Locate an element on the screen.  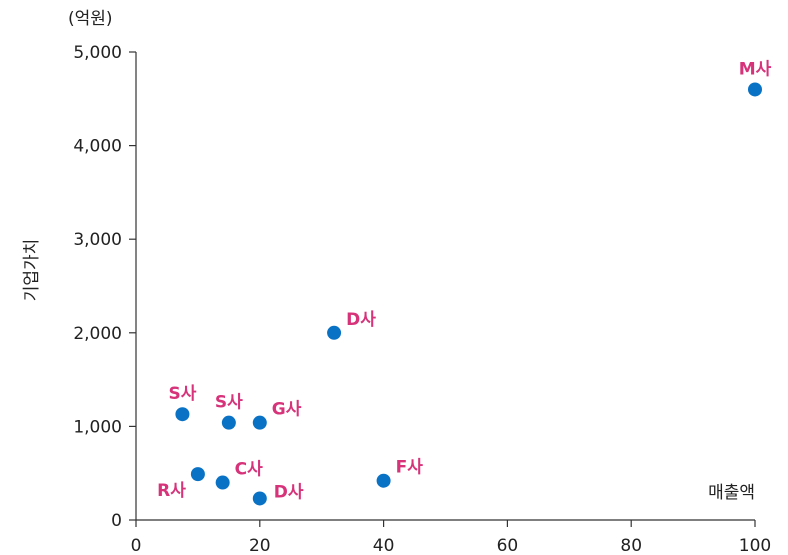
x-tick-label: 60 is located at coordinates (508, 545).